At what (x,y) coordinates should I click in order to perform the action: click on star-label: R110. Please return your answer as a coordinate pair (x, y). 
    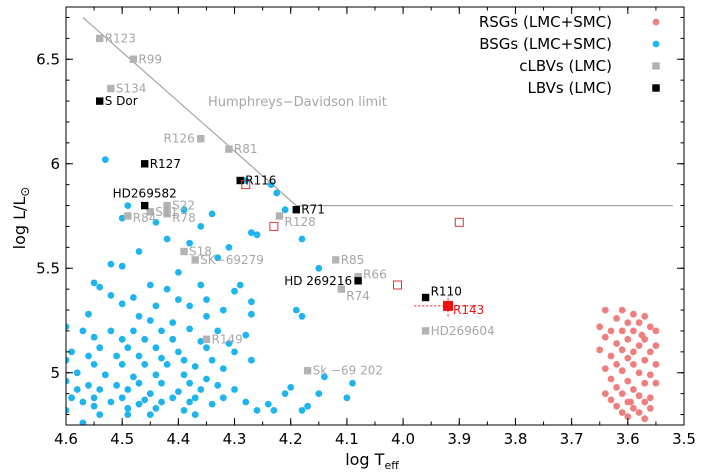
    Looking at the image, I should click on (446, 292).